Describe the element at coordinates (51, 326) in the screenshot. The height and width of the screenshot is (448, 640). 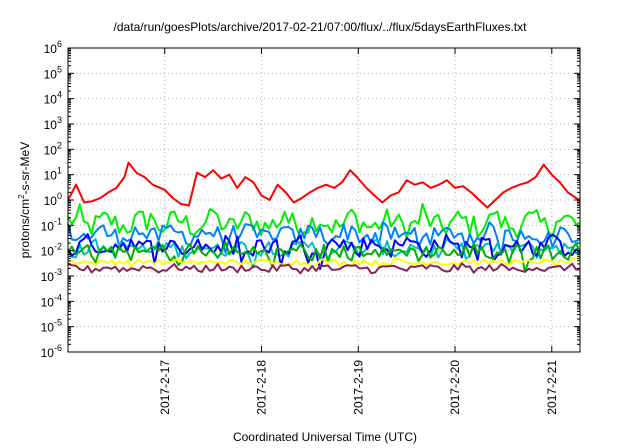
I see `y-tick-label: 10⁻⁵` at that location.